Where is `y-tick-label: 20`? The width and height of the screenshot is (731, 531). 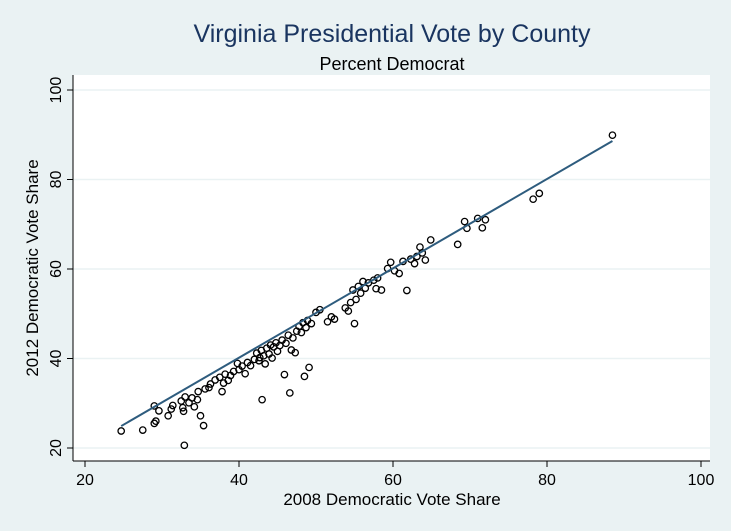 y-tick-label: 20 is located at coordinates (56, 448).